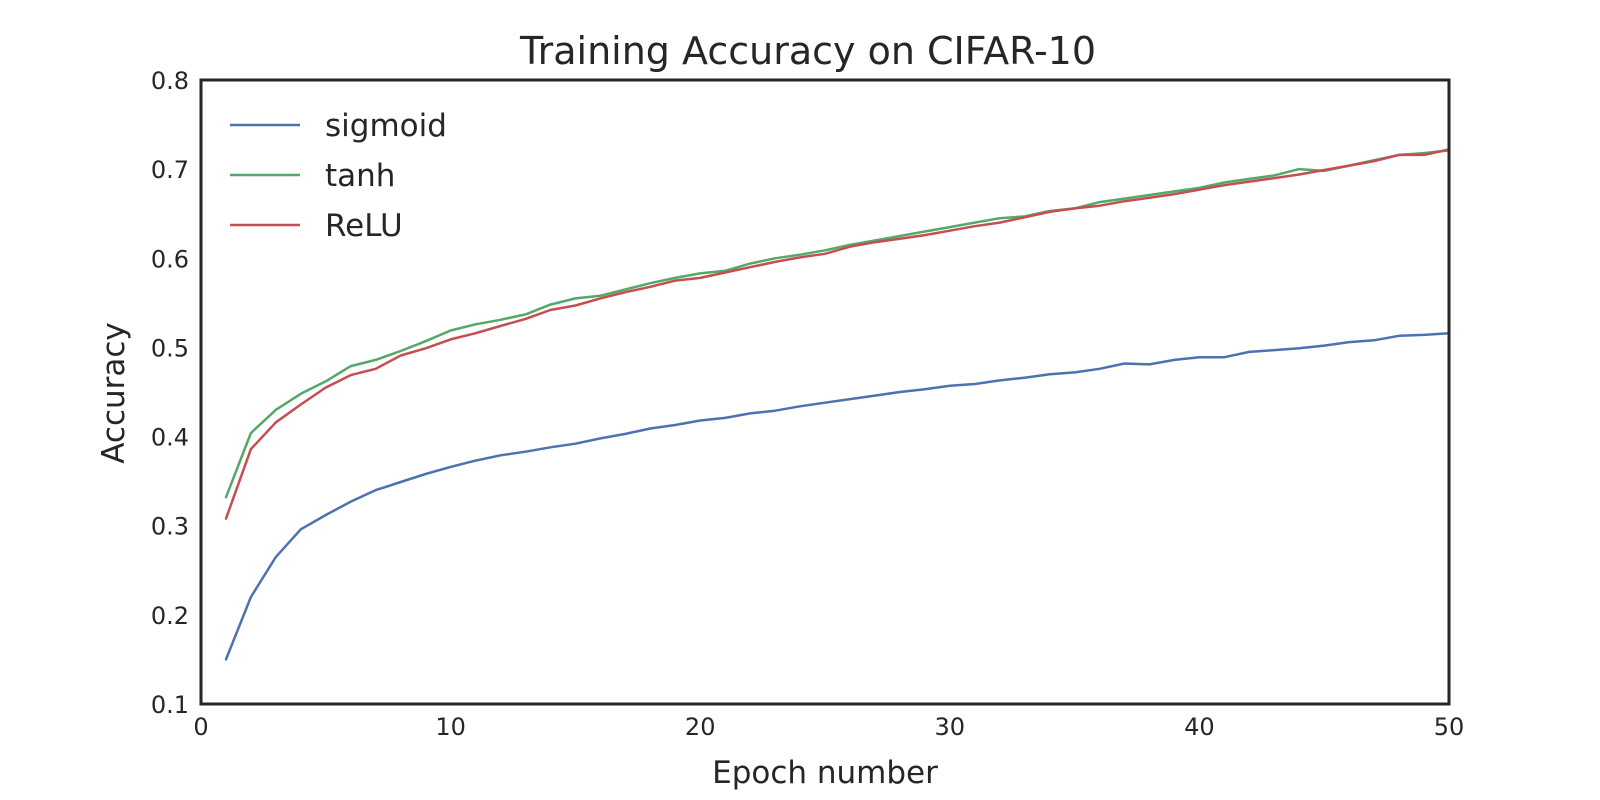 The image size is (1600, 800). Describe the element at coordinates (170, 527) in the screenshot. I see `y-tick-label: 0.3` at that location.